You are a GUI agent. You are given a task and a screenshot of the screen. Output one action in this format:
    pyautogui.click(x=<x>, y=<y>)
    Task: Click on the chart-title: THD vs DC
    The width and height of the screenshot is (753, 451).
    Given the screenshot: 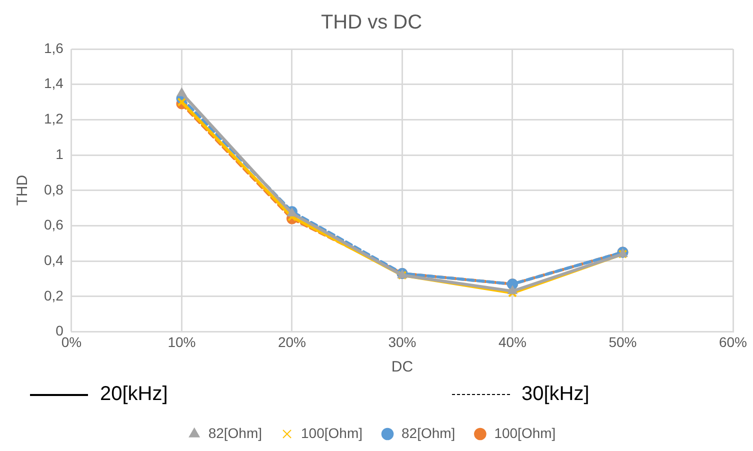 What is the action you would take?
    pyautogui.click(x=371, y=23)
    